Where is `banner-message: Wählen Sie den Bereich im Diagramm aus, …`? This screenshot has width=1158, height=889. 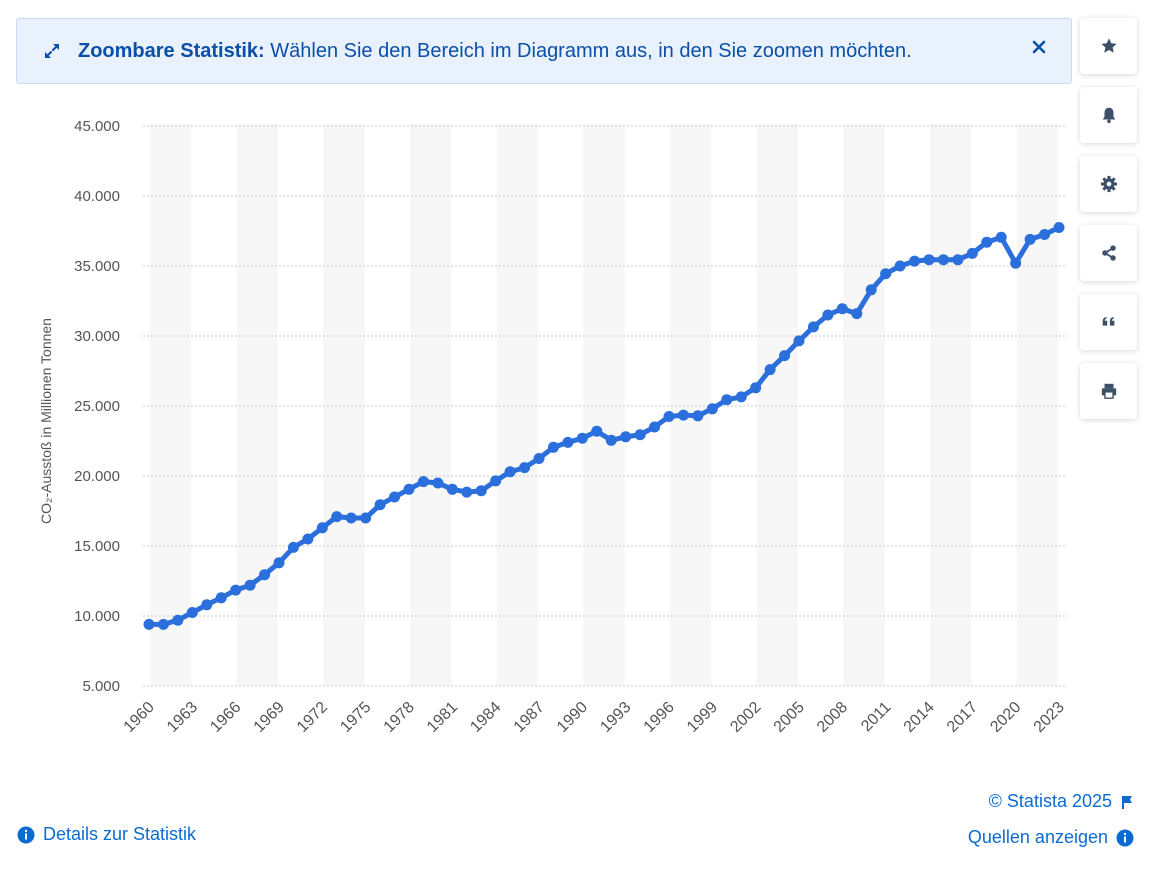
banner-message: Wählen Sie den Bereich im Diagramm aus, … is located at coordinates (591, 51).